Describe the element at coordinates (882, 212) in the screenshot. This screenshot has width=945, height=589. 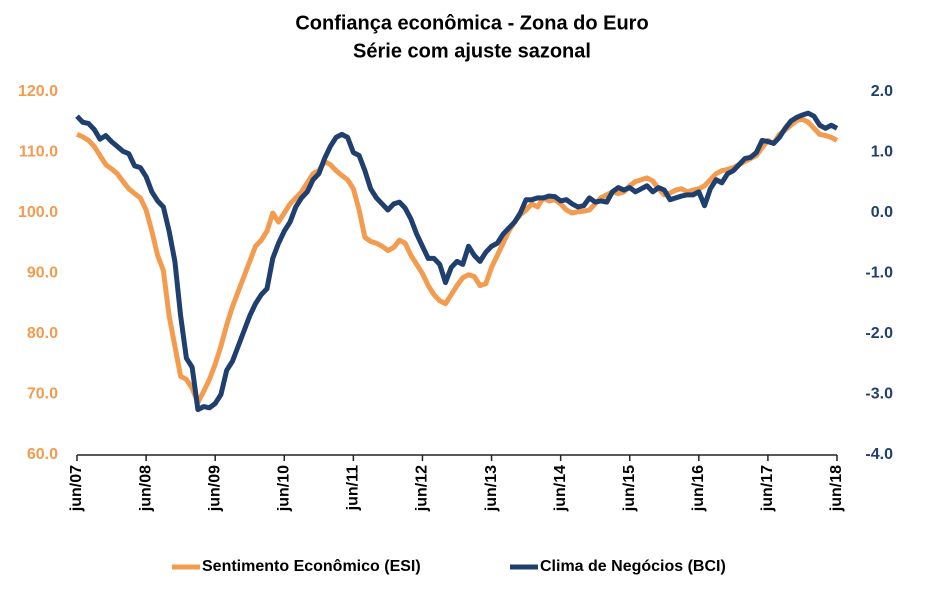
I see `y2-tick-label: 0.0` at that location.